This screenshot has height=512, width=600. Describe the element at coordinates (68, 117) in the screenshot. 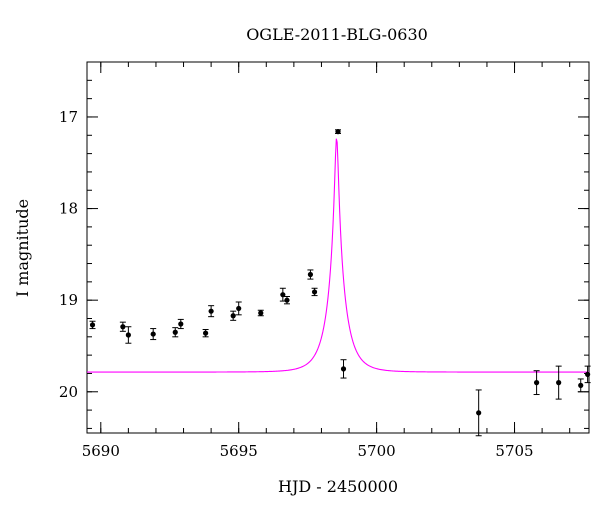

I see `y-tick-label: 17` at that location.